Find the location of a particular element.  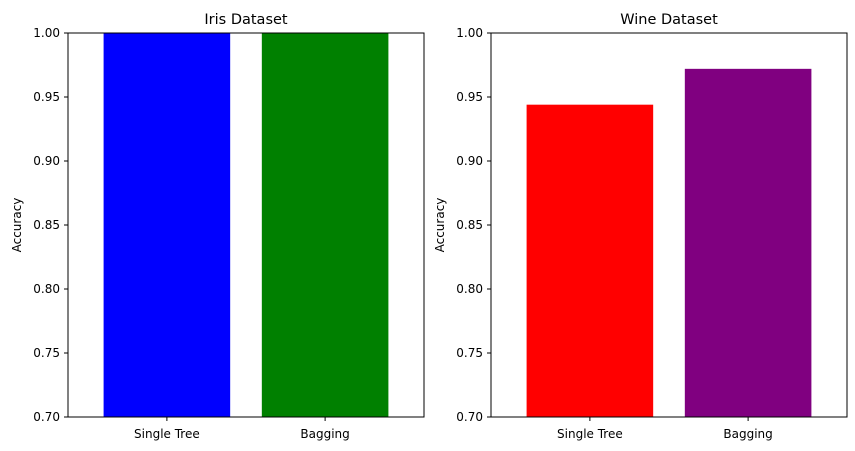

iris-ytick-label: 0.95 is located at coordinates (46, 97).